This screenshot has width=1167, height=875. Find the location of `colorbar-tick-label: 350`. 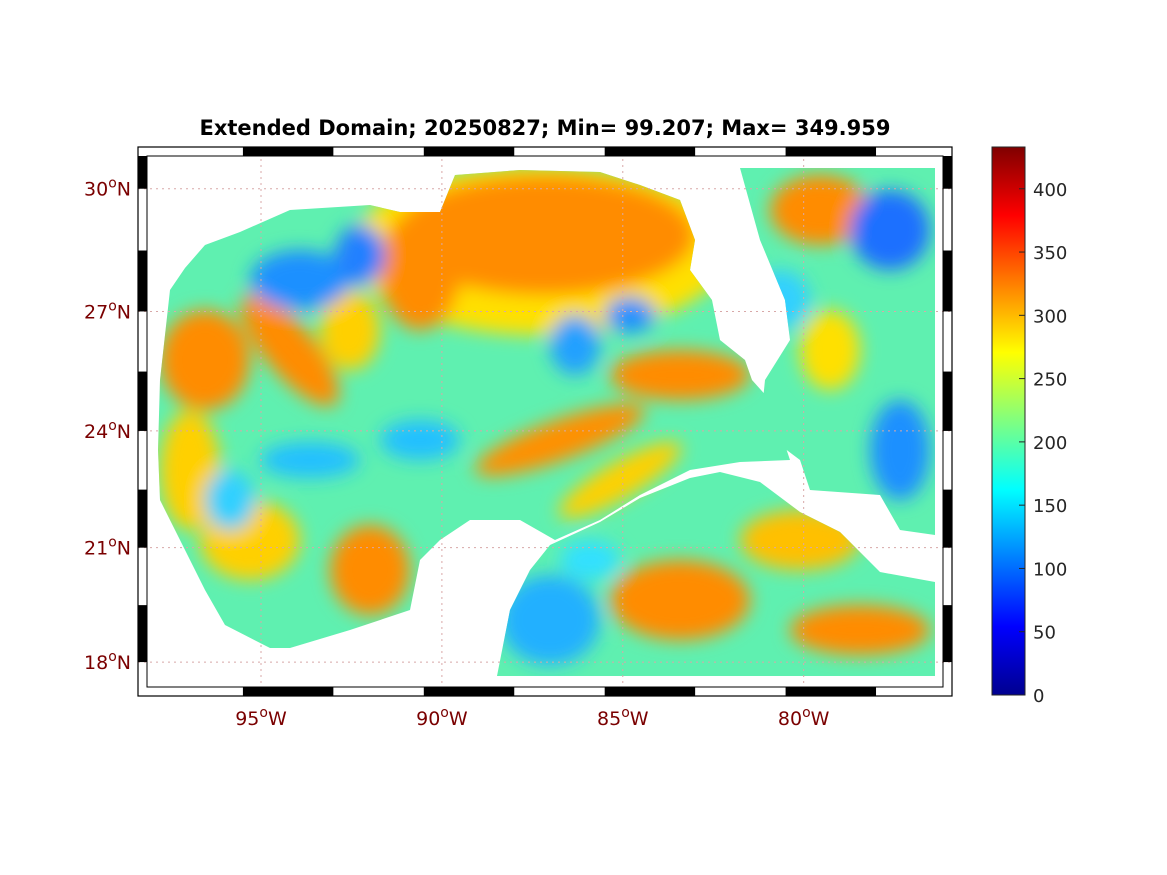

colorbar-tick-label: 350 is located at coordinates (1050, 253).